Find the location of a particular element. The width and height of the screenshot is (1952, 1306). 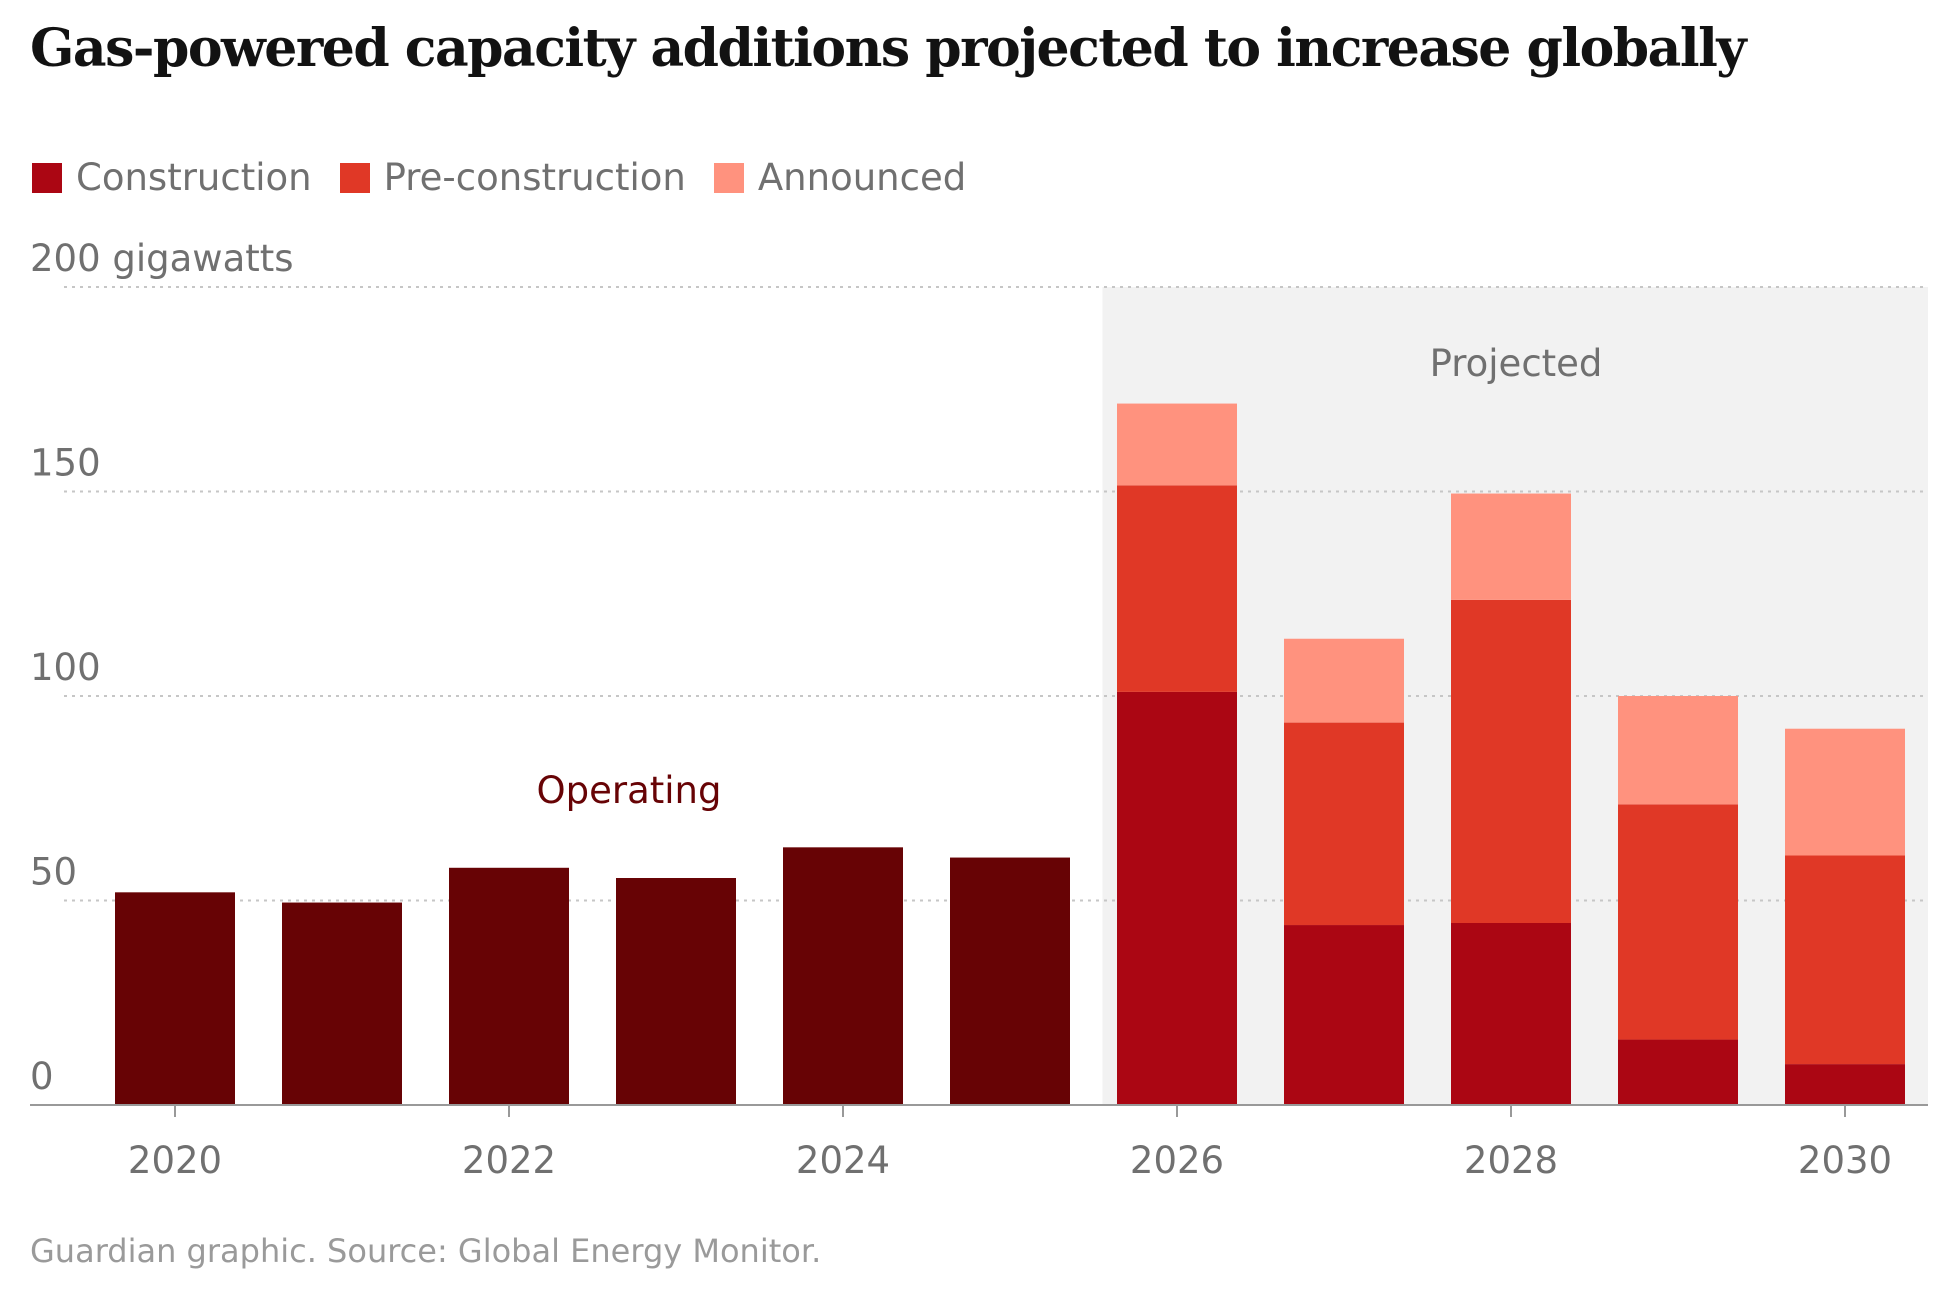

bar-operating-2024 is located at coordinates (843, 976).